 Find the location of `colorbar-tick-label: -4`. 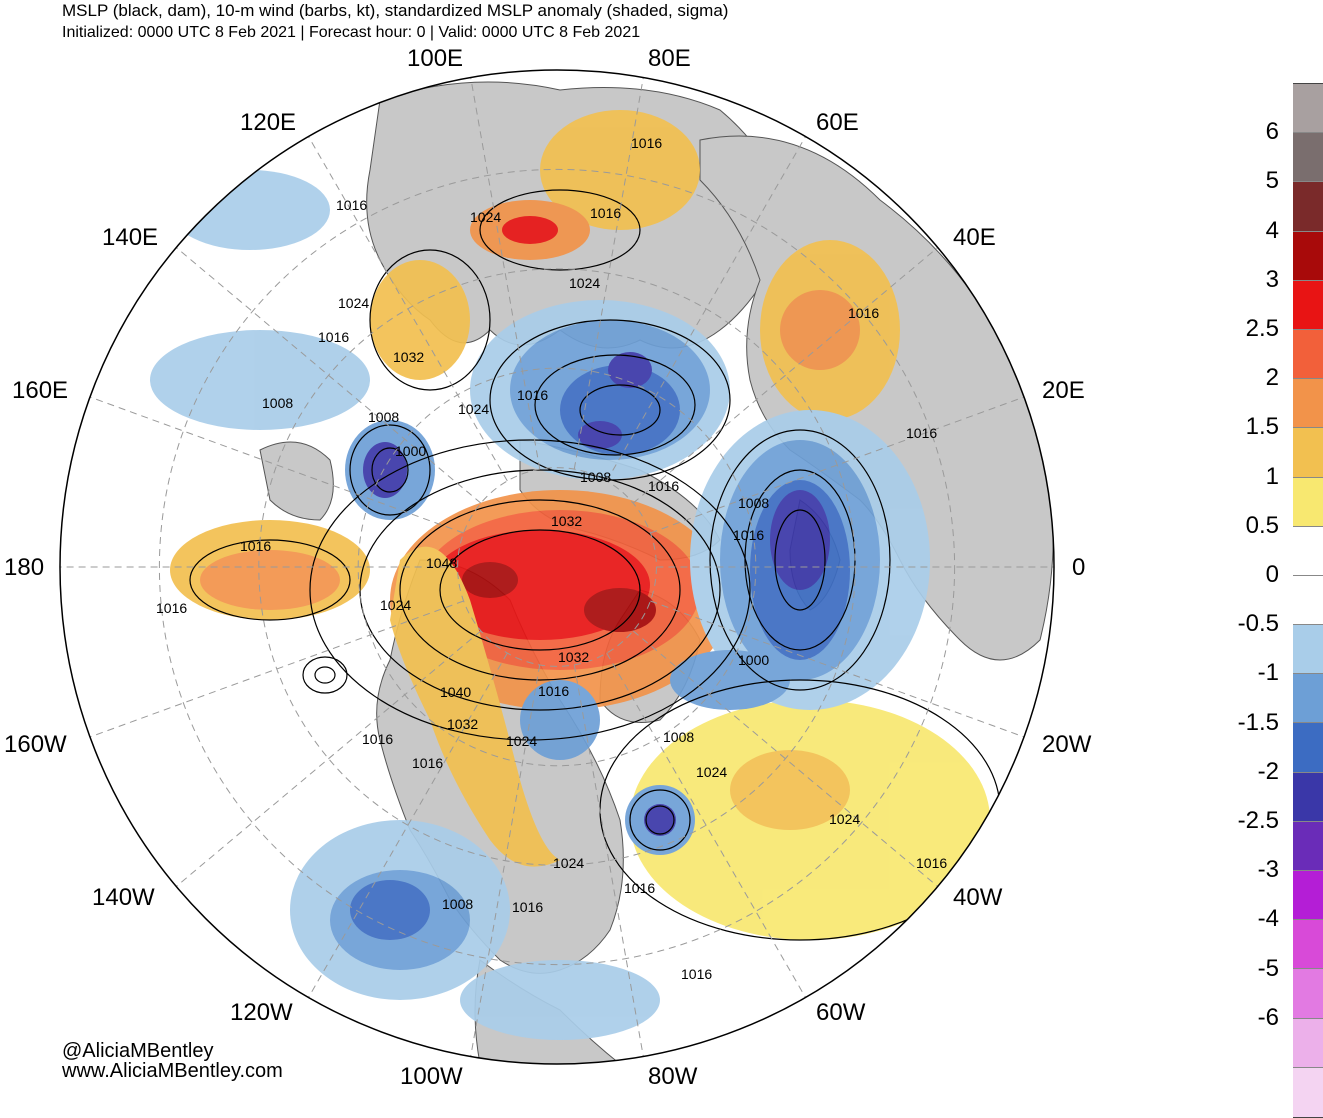

colorbar-tick-label: -4 is located at coordinates (1268, 919).